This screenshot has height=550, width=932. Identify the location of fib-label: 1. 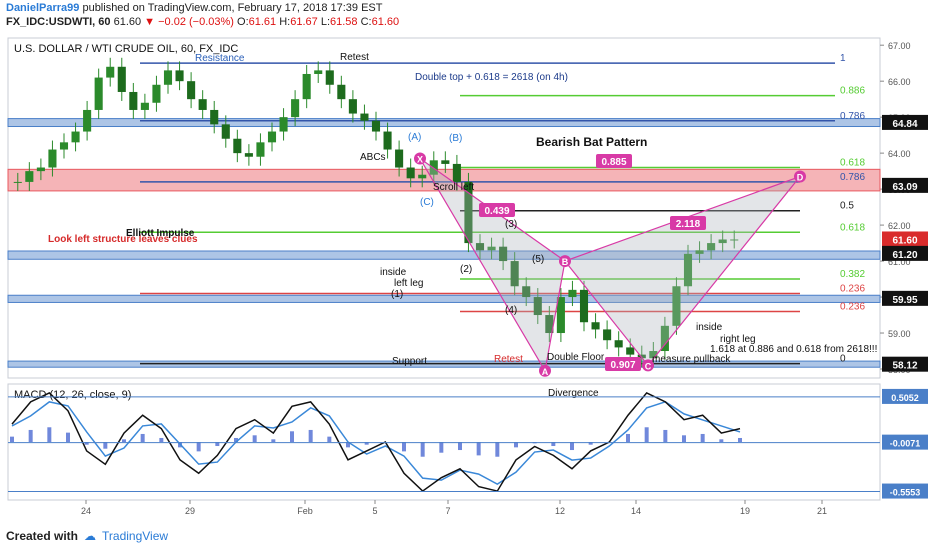
(843, 58).